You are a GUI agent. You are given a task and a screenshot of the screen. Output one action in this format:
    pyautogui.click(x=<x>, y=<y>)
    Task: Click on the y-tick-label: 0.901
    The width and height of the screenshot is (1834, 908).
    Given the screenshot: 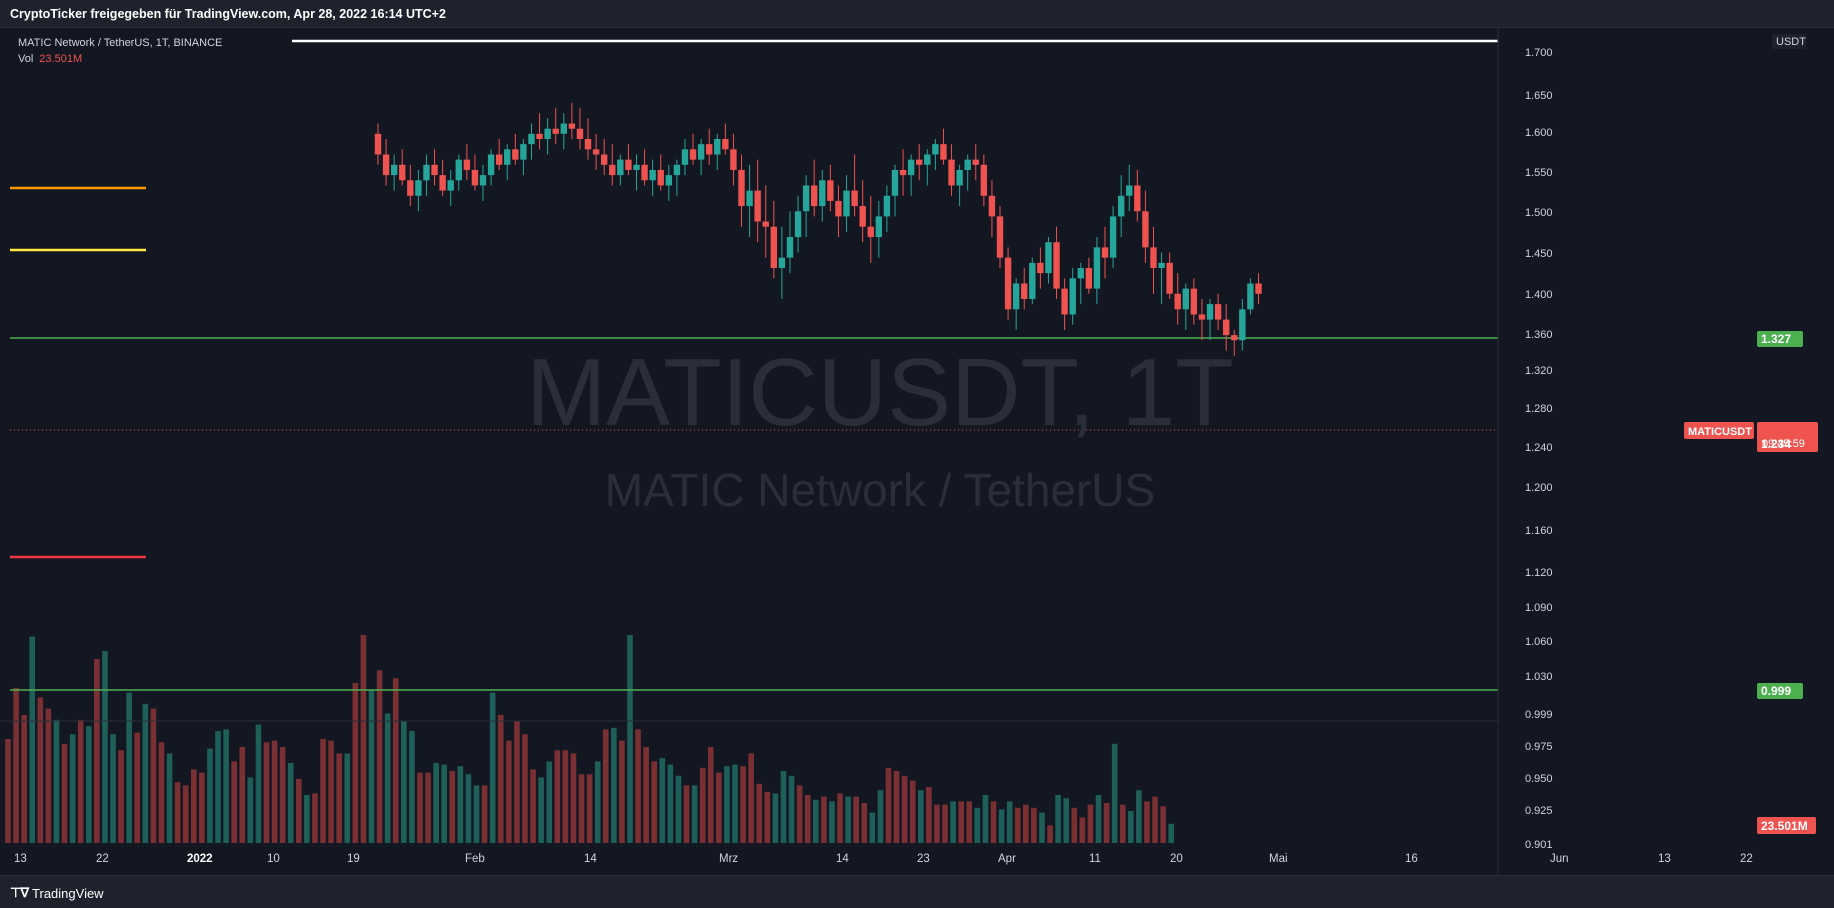 What is the action you would take?
    pyautogui.click(x=1539, y=845)
    